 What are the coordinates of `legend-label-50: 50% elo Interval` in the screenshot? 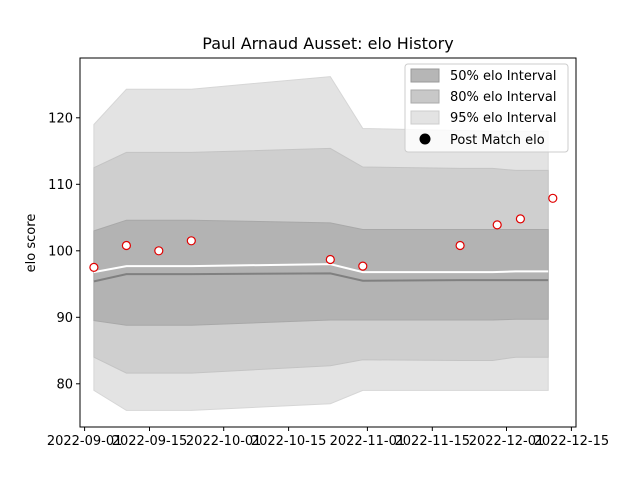 It's located at (503, 76).